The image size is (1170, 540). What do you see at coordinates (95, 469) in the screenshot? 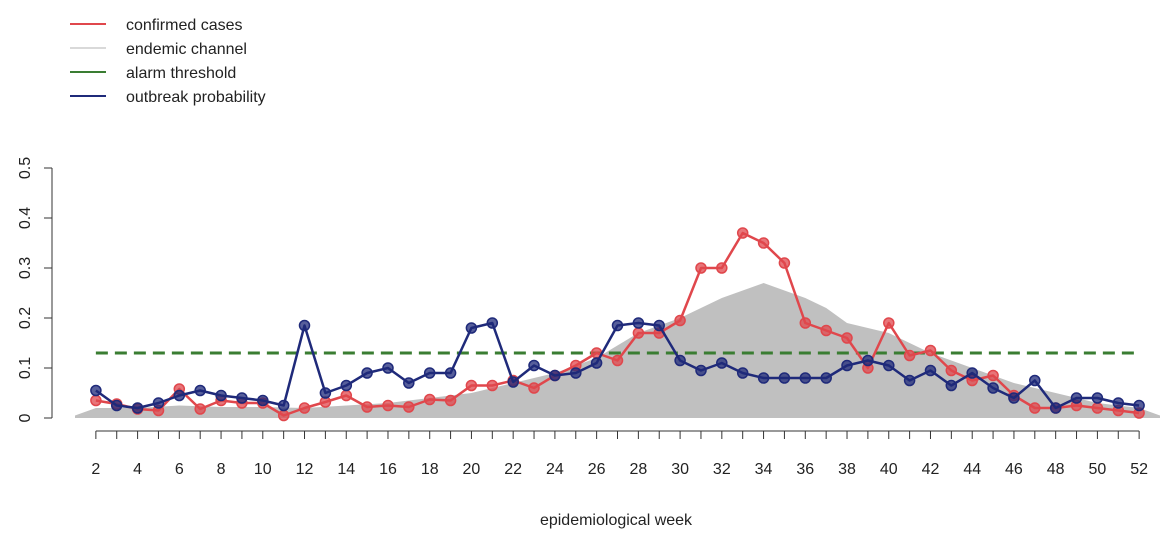
I see `x-tick-label: 2` at bounding box center [95, 469].